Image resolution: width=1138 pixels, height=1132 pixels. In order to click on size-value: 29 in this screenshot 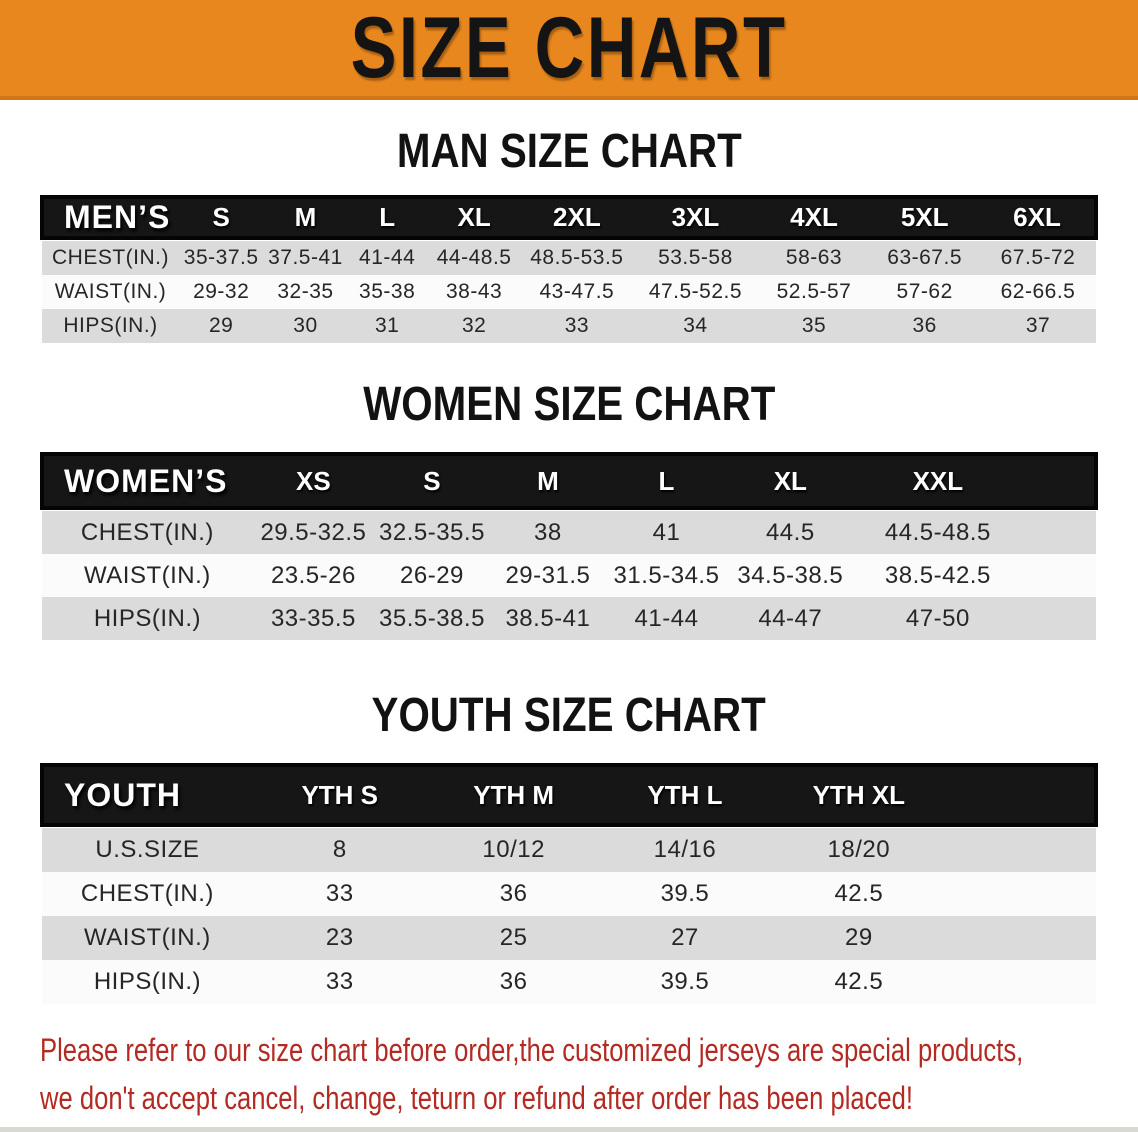, I will do `click(858, 937)`.